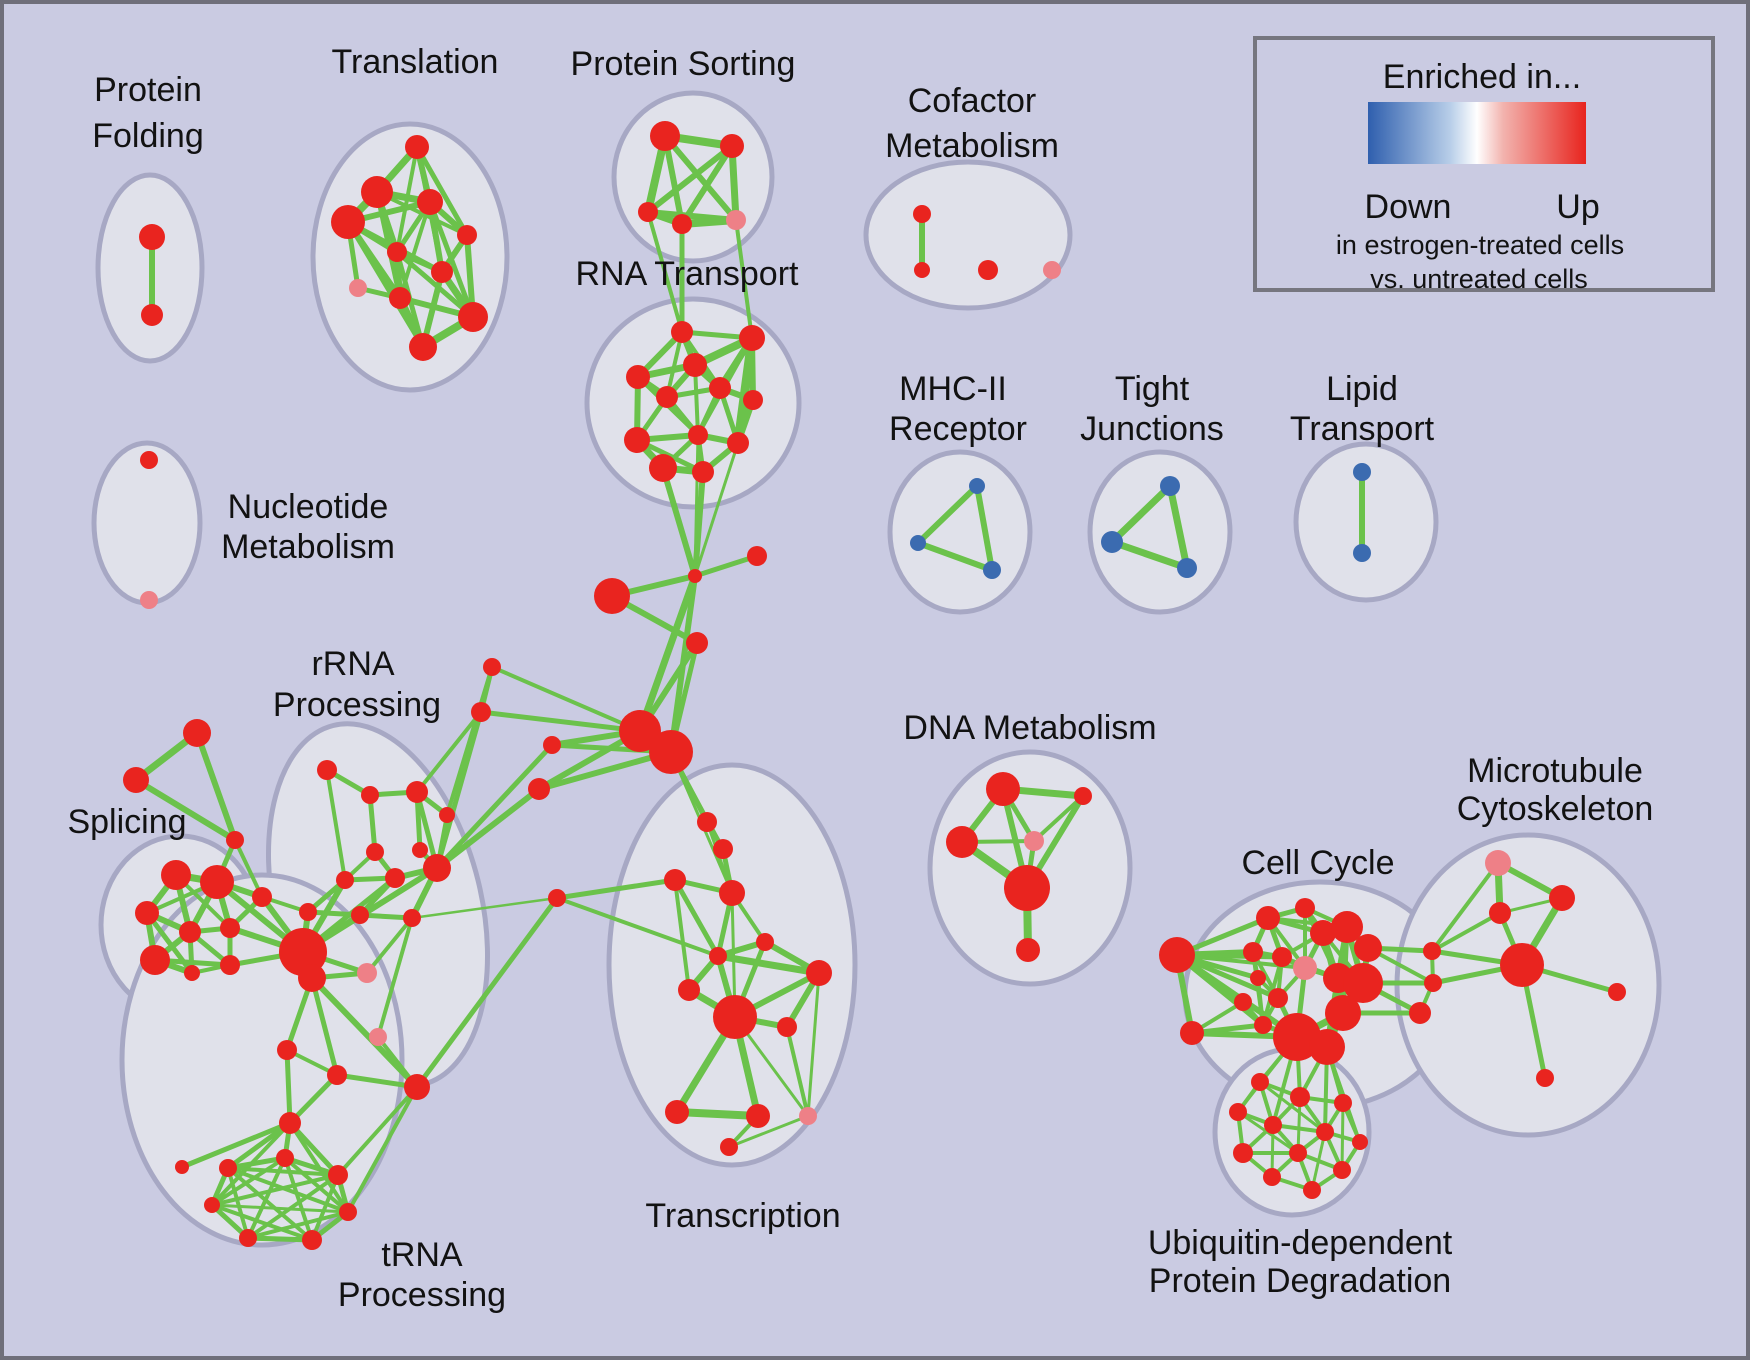 The image size is (1750, 1360). What do you see at coordinates (922, 270) in the screenshot?
I see `node-c2` at bounding box center [922, 270].